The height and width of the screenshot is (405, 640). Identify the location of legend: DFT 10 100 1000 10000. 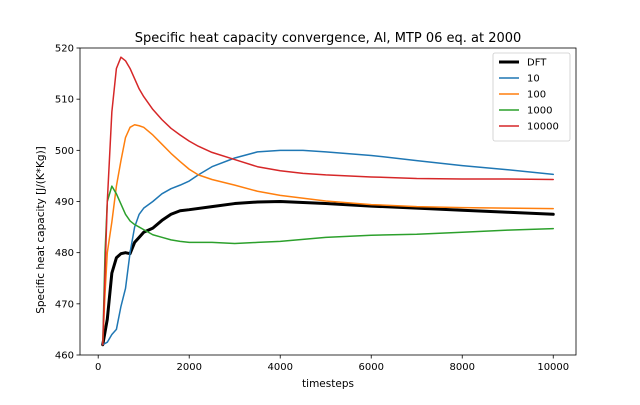
(531, 97).